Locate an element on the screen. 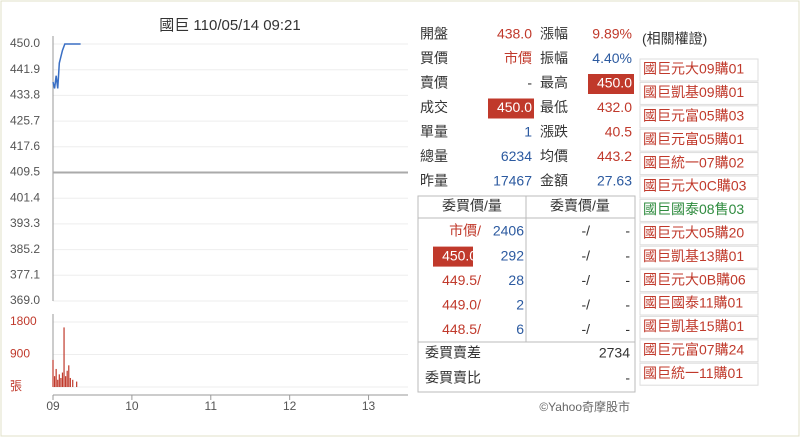 The height and width of the screenshot is (437, 800). warrant-link: 國巨國泰11購01 is located at coordinates (693, 303).